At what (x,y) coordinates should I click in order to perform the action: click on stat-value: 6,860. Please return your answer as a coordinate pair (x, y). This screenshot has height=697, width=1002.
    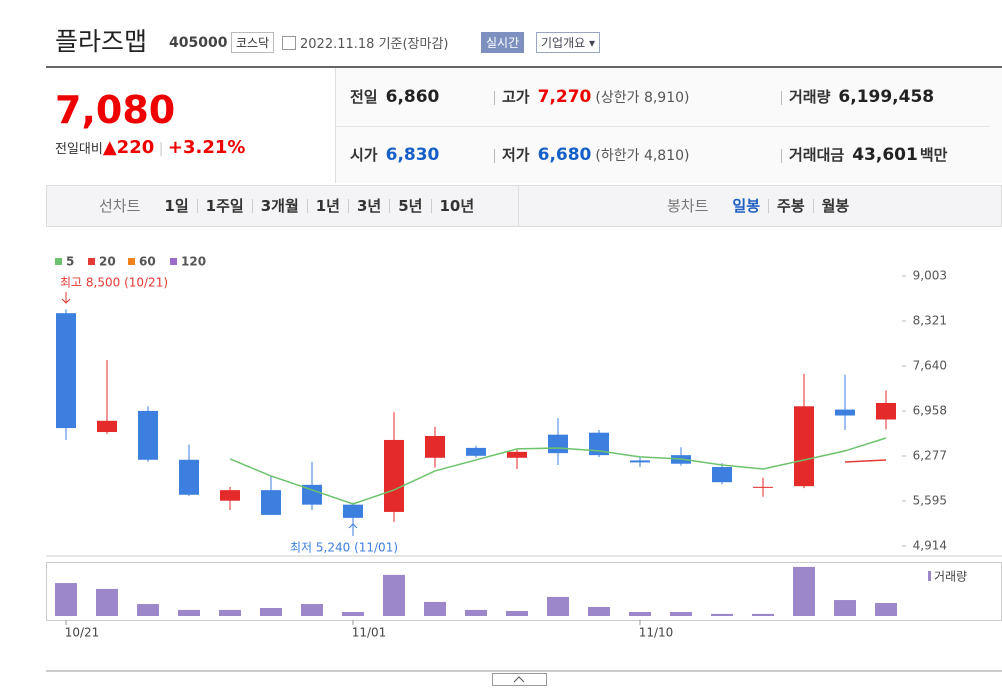
    Looking at the image, I should click on (412, 97).